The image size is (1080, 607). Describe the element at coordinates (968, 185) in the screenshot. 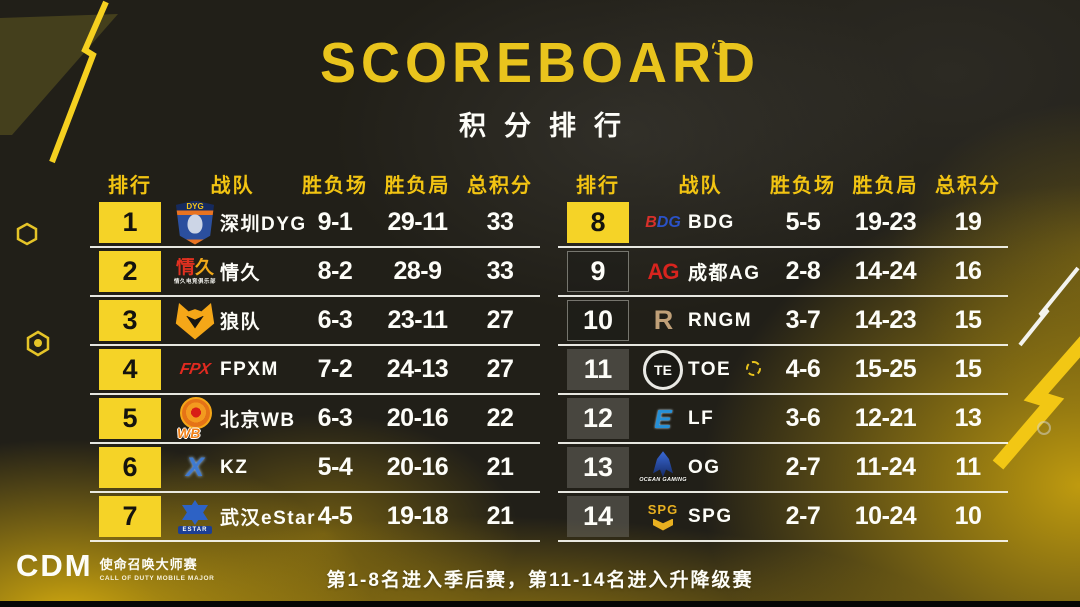

I see `column-header: 总积分` at that location.